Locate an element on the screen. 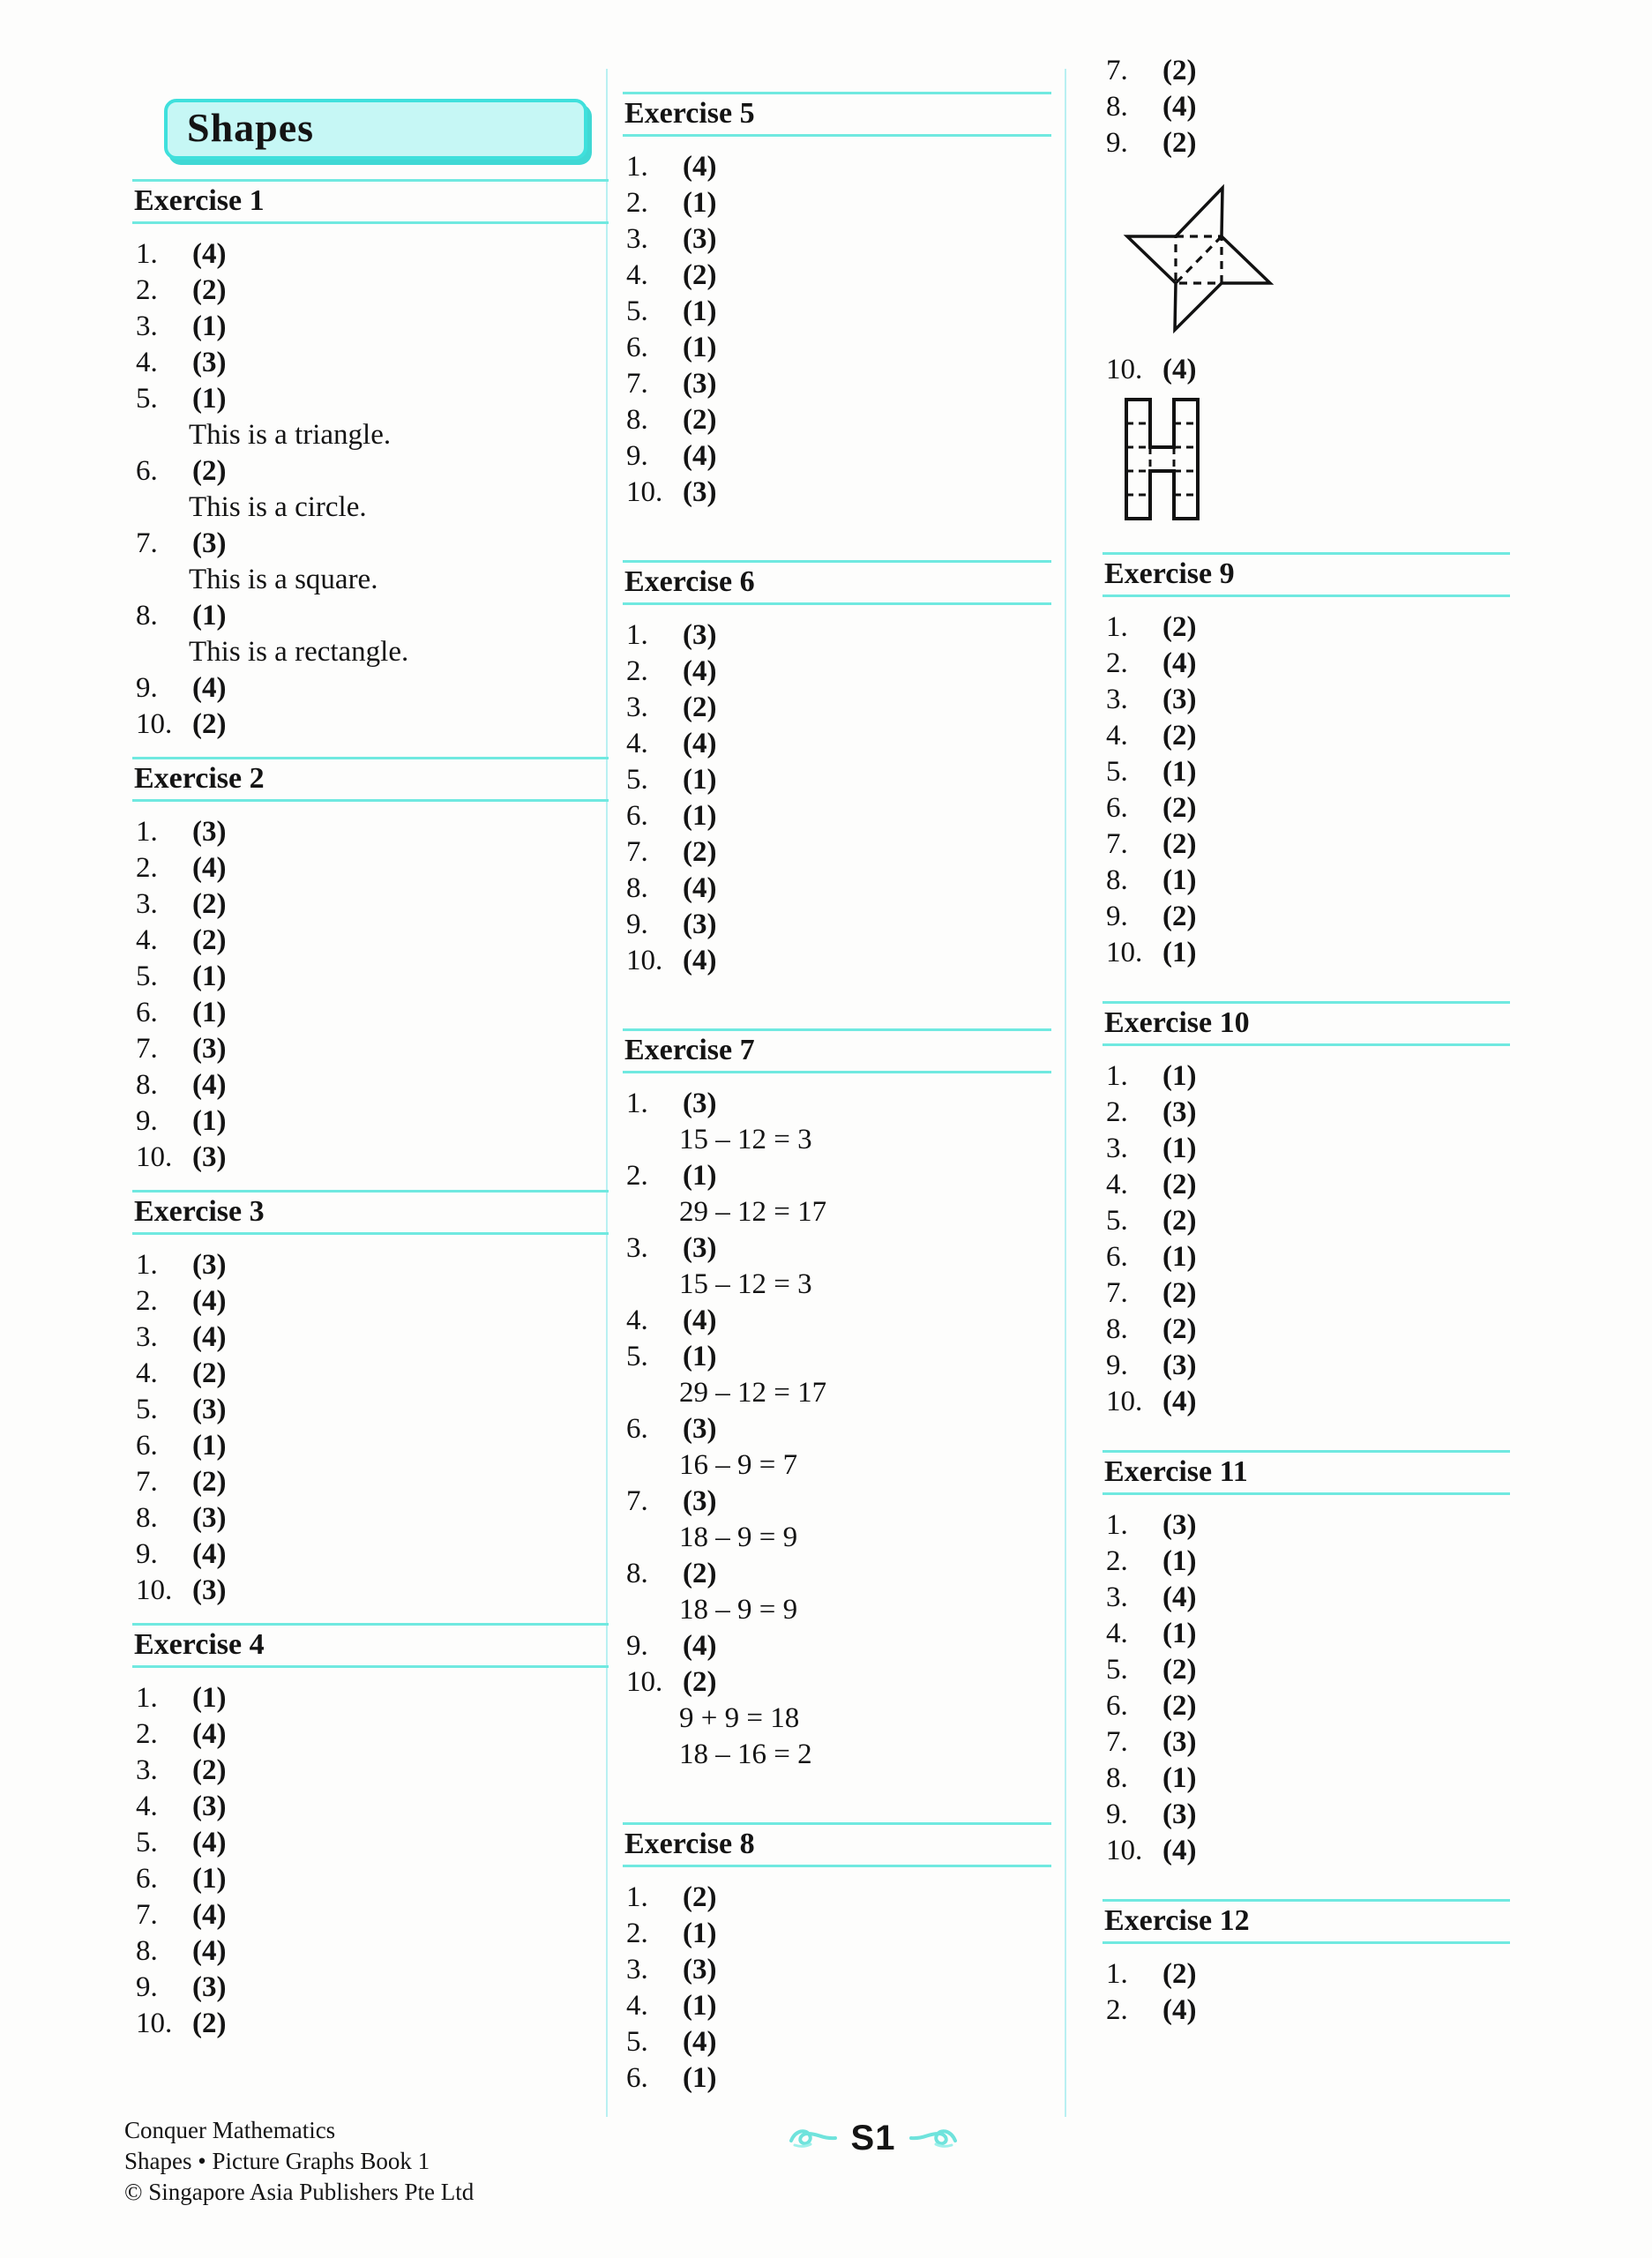 This screenshot has height=2258, width=1652. chapter-title: Shapes is located at coordinates (251, 128).